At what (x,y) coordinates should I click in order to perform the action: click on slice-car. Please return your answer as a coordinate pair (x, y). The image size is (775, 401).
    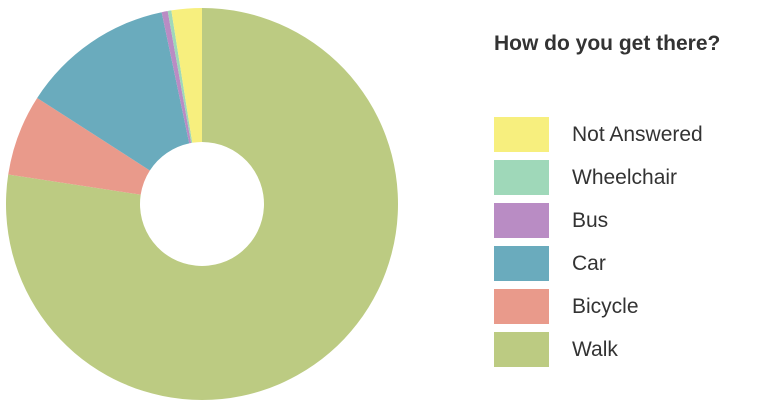
    Looking at the image, I should click on (113, 91).